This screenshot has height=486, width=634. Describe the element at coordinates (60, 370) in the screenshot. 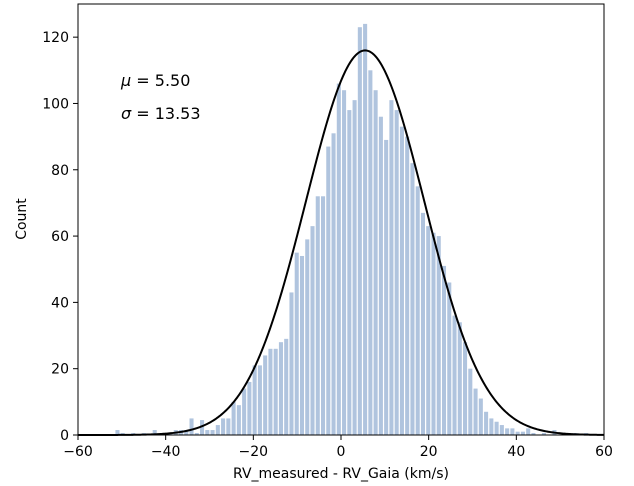

I see `y-tick-label: 20` at that location.